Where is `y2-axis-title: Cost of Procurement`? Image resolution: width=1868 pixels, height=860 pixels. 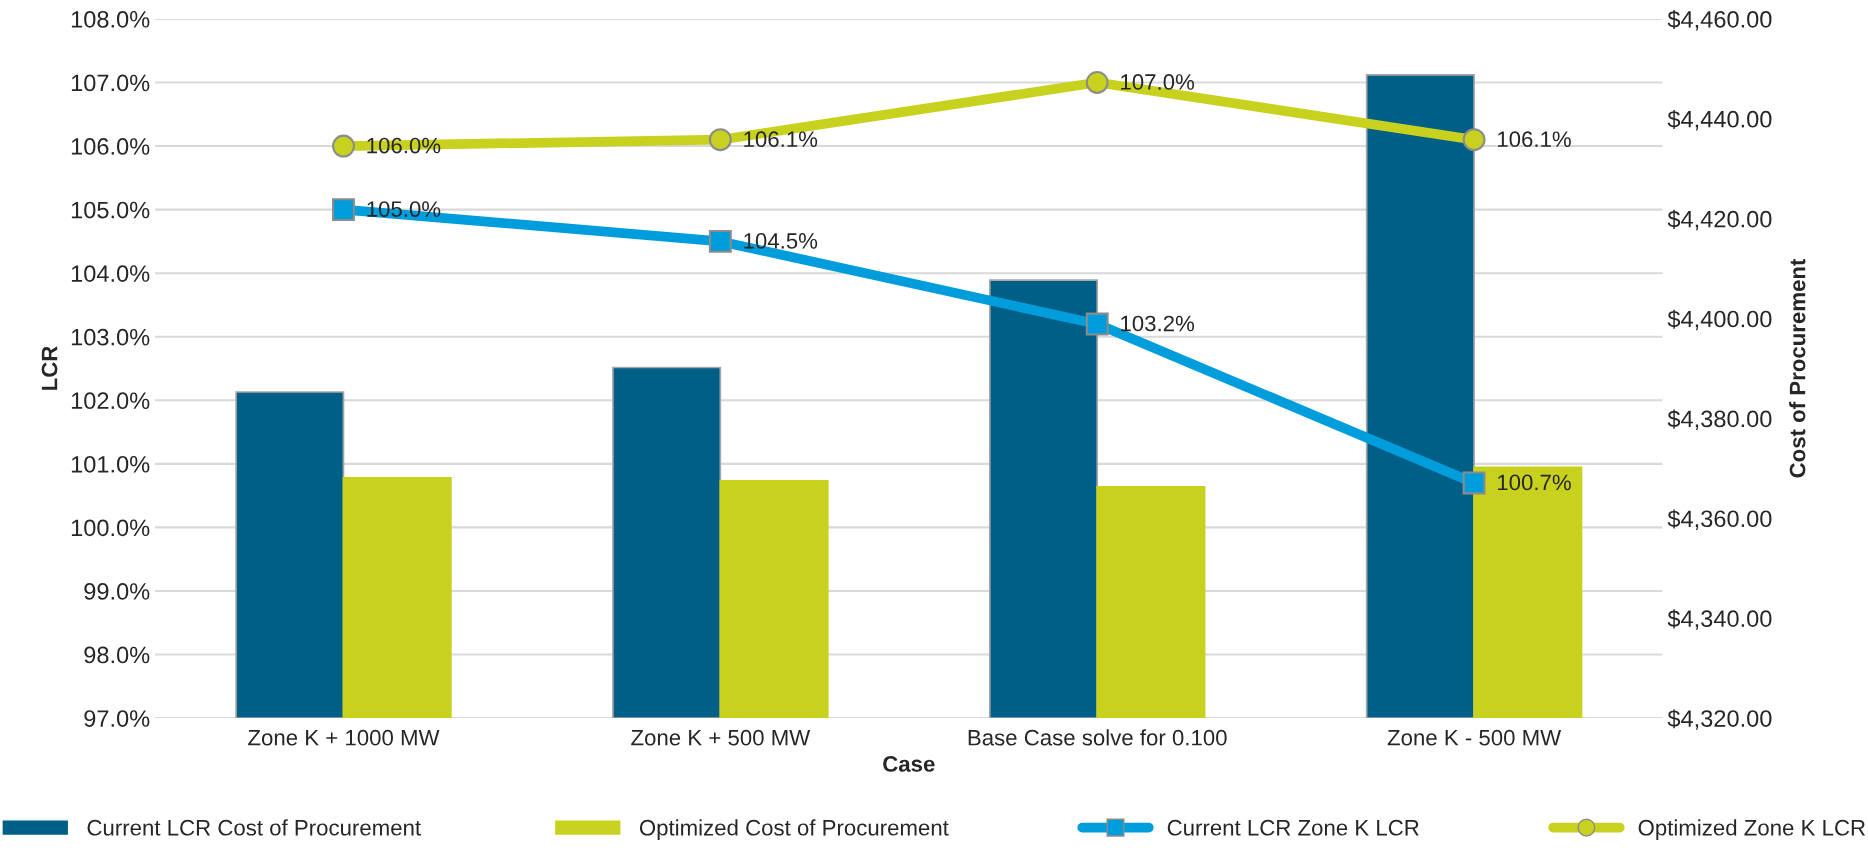
y2-axis-title: Cost of Procurement is located at coordinates (1797, 368).